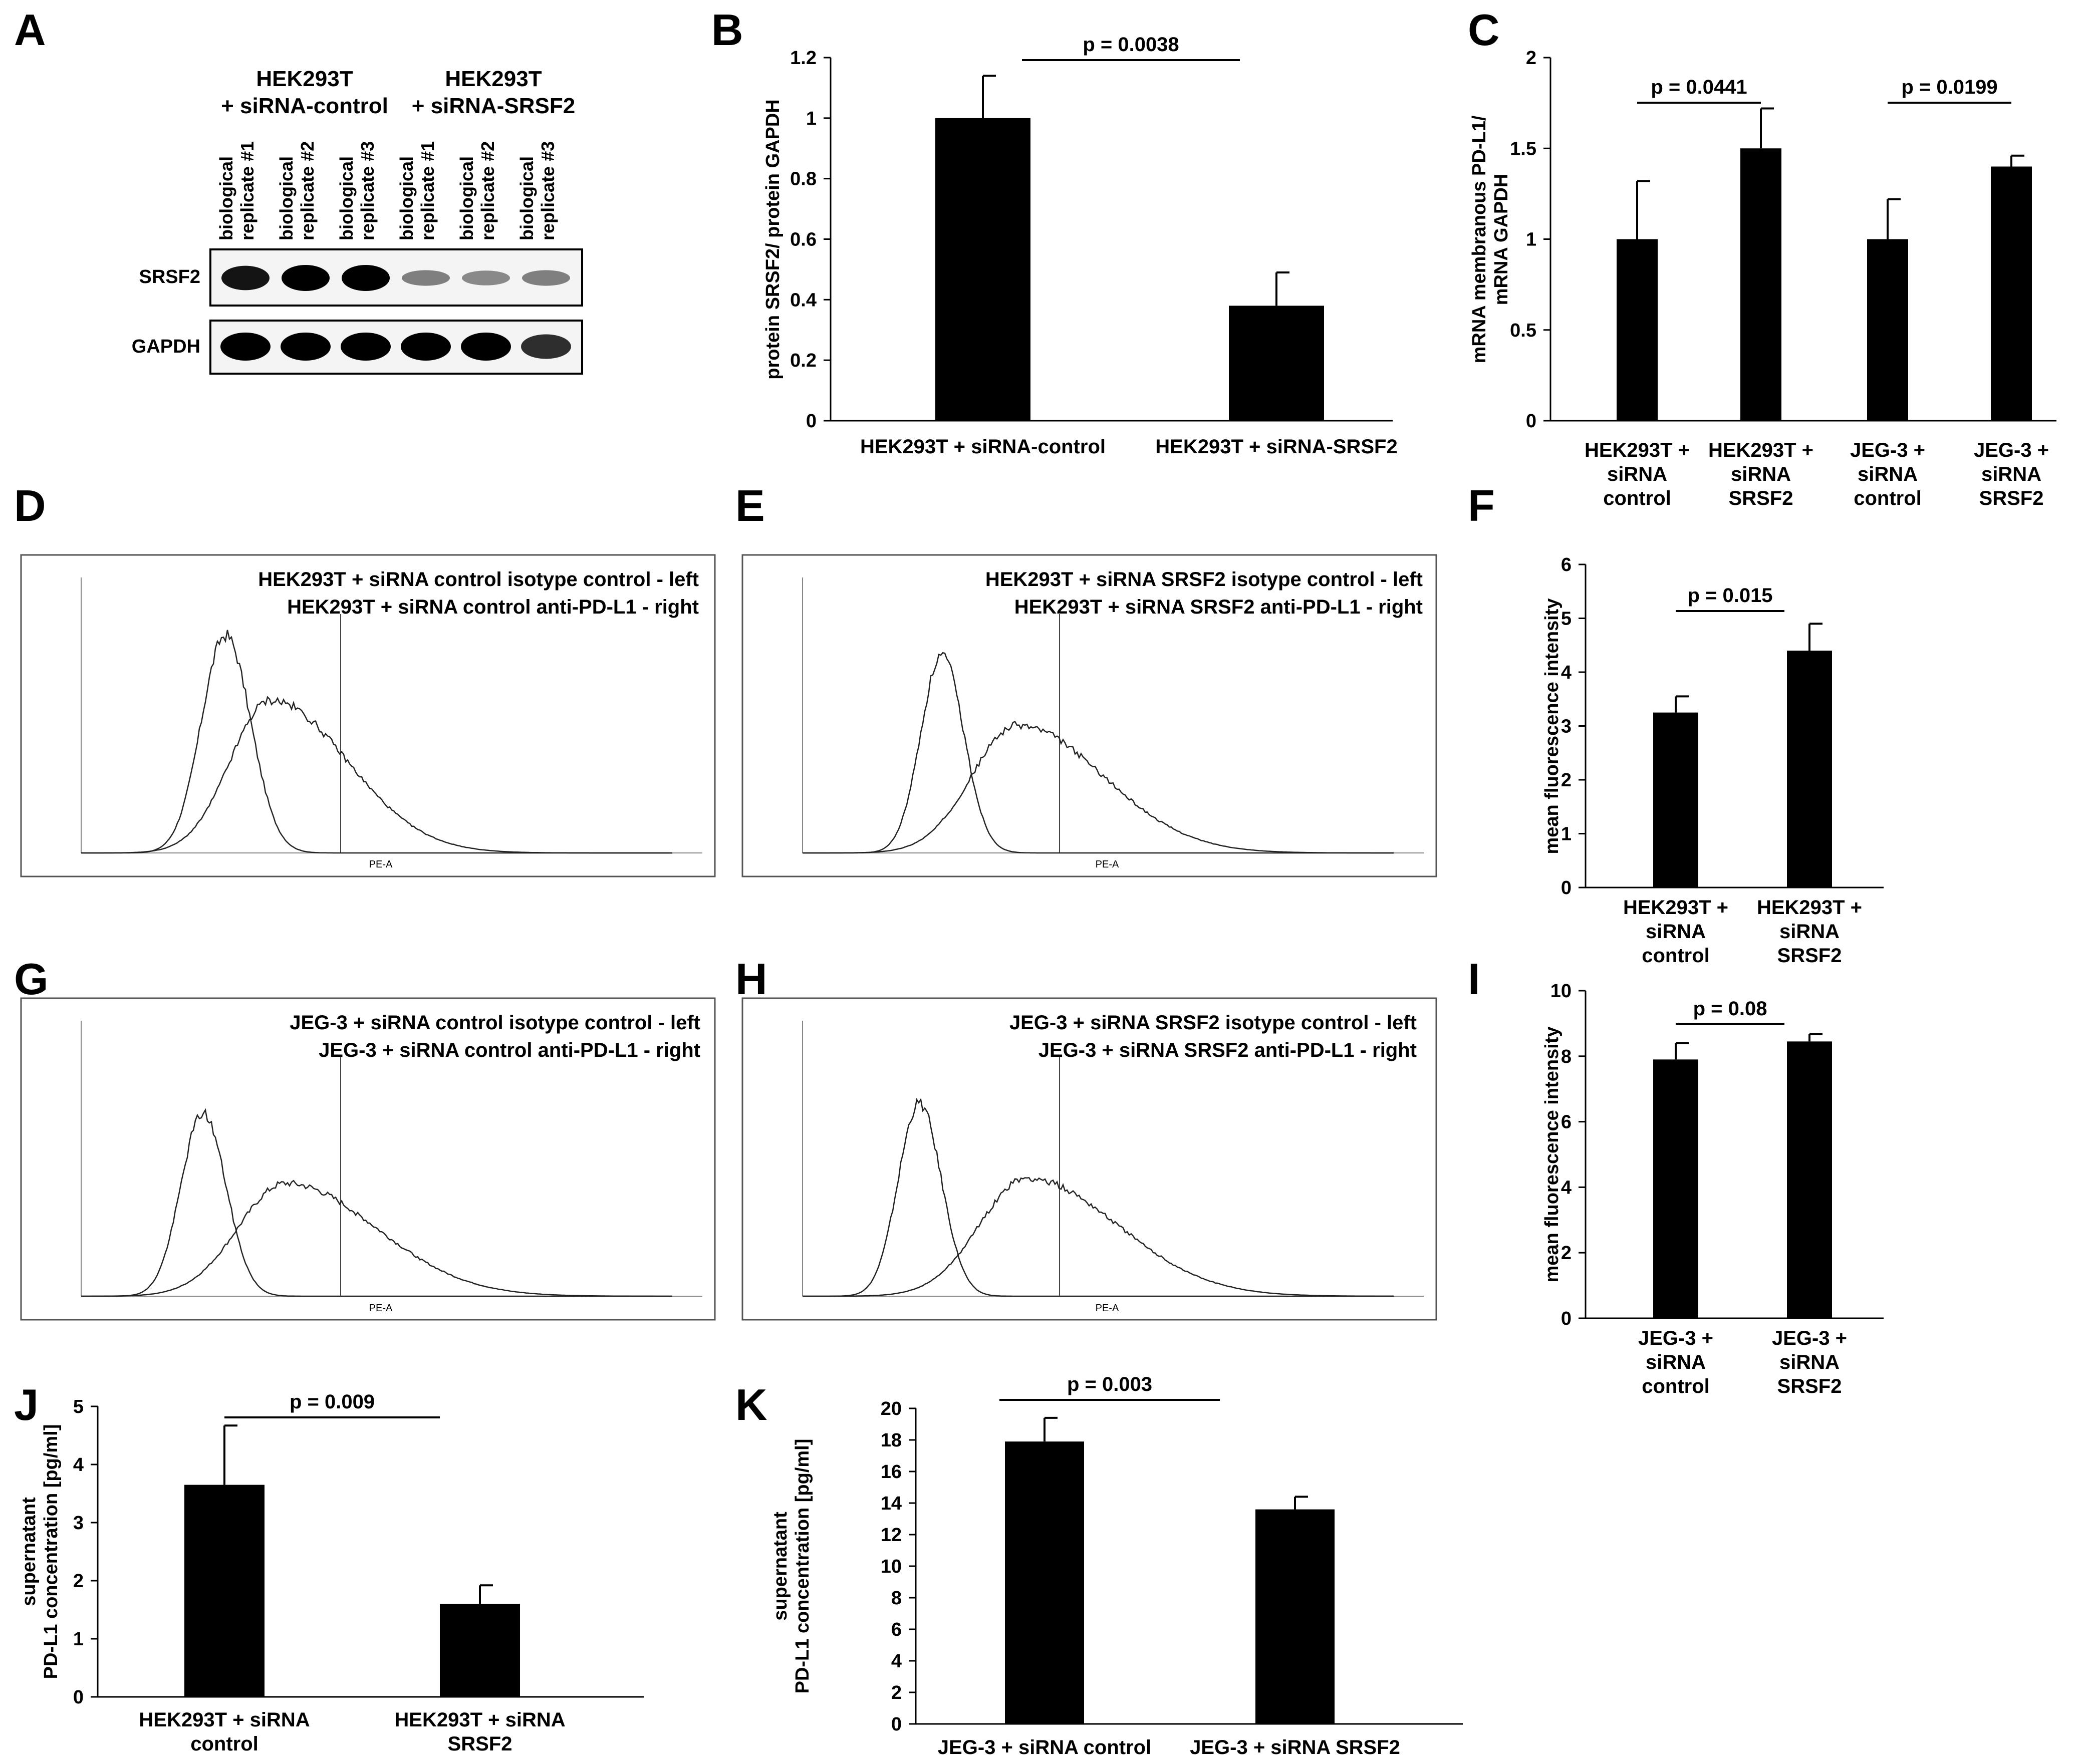 This screenshot has width=2082, height=1764. I want to click on blot-lane-label: replicate #2, so click(307, 190).